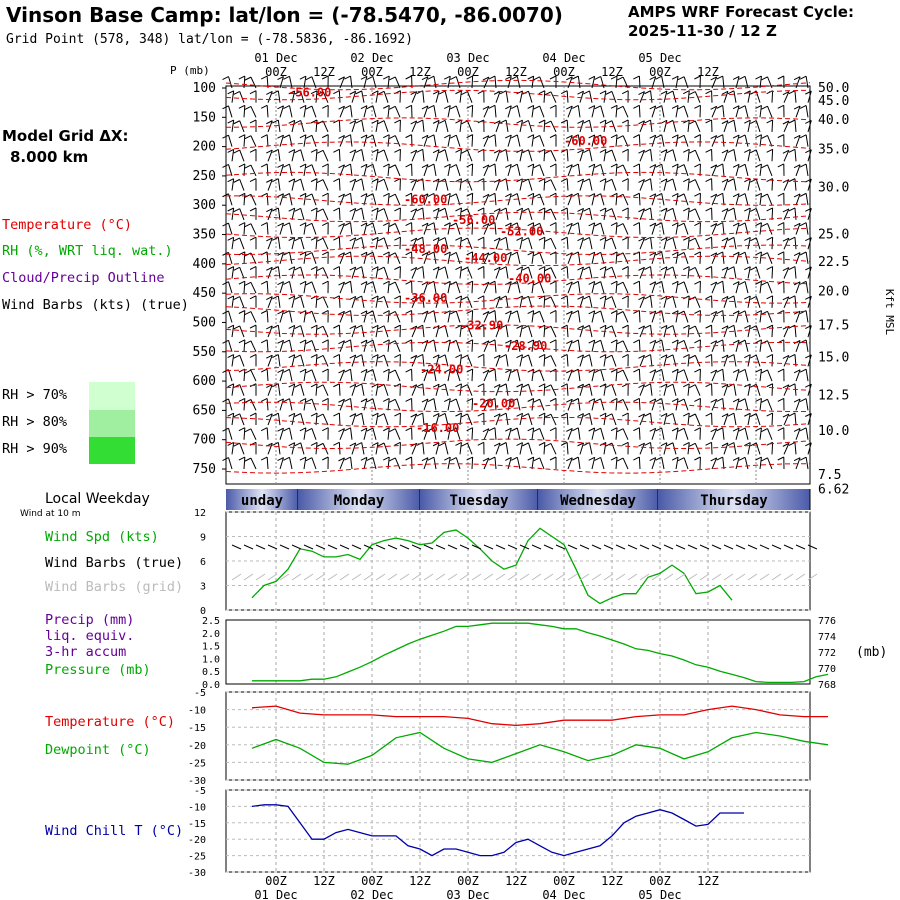 This screenshot has width=900, height=900. Describe the element at coordinates (204, 352) in the screenshot. I see `pressure-tick-label: 550` at that location.